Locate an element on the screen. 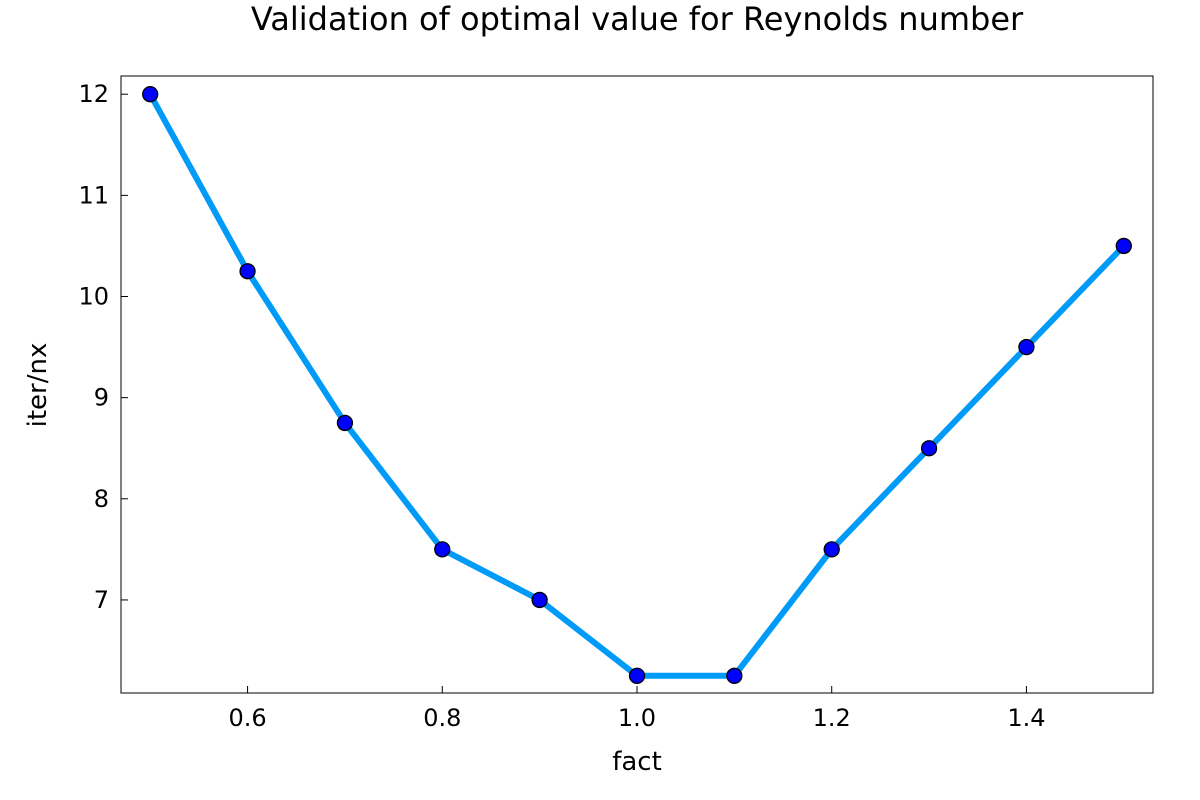  y-tick-label: 11 is located at coordinates (93, 195).